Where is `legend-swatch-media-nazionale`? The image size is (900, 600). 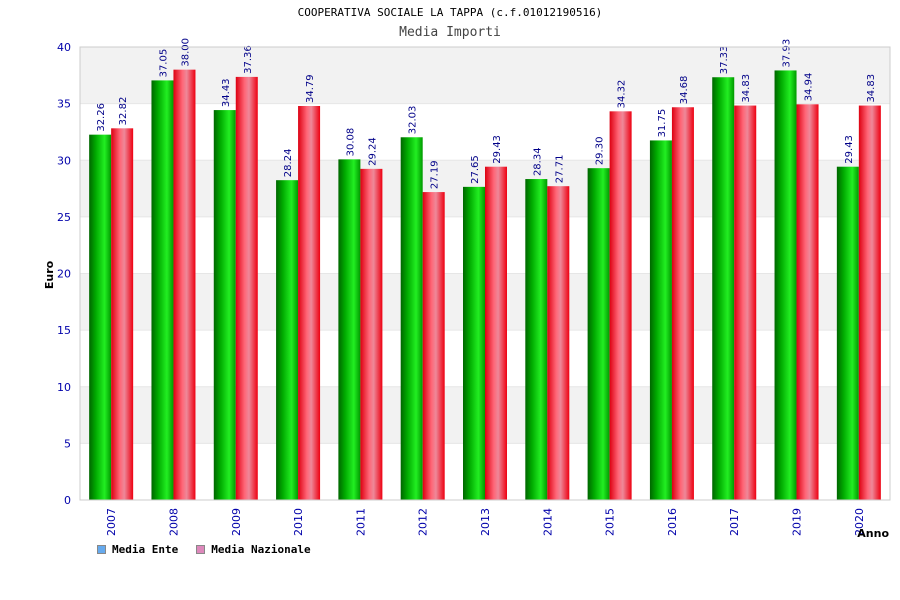 legend-swatch-media-nazionale is located at coordinates (201, 549).